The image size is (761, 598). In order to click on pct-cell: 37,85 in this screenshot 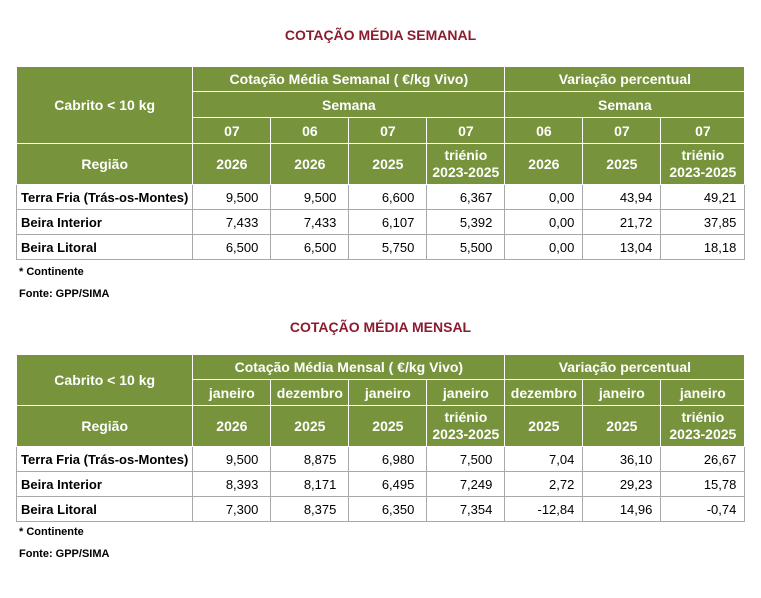, I will do `click(703, 222)`.